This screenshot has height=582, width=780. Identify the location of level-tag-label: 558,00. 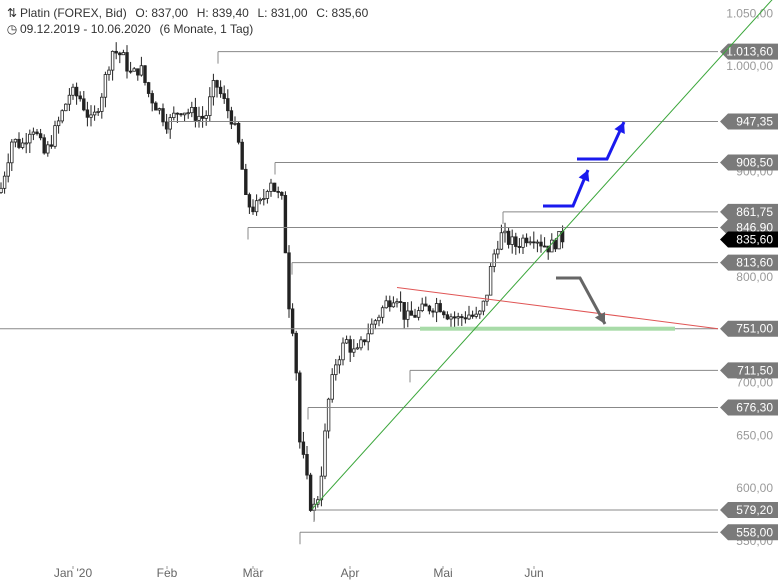
(754, 532).